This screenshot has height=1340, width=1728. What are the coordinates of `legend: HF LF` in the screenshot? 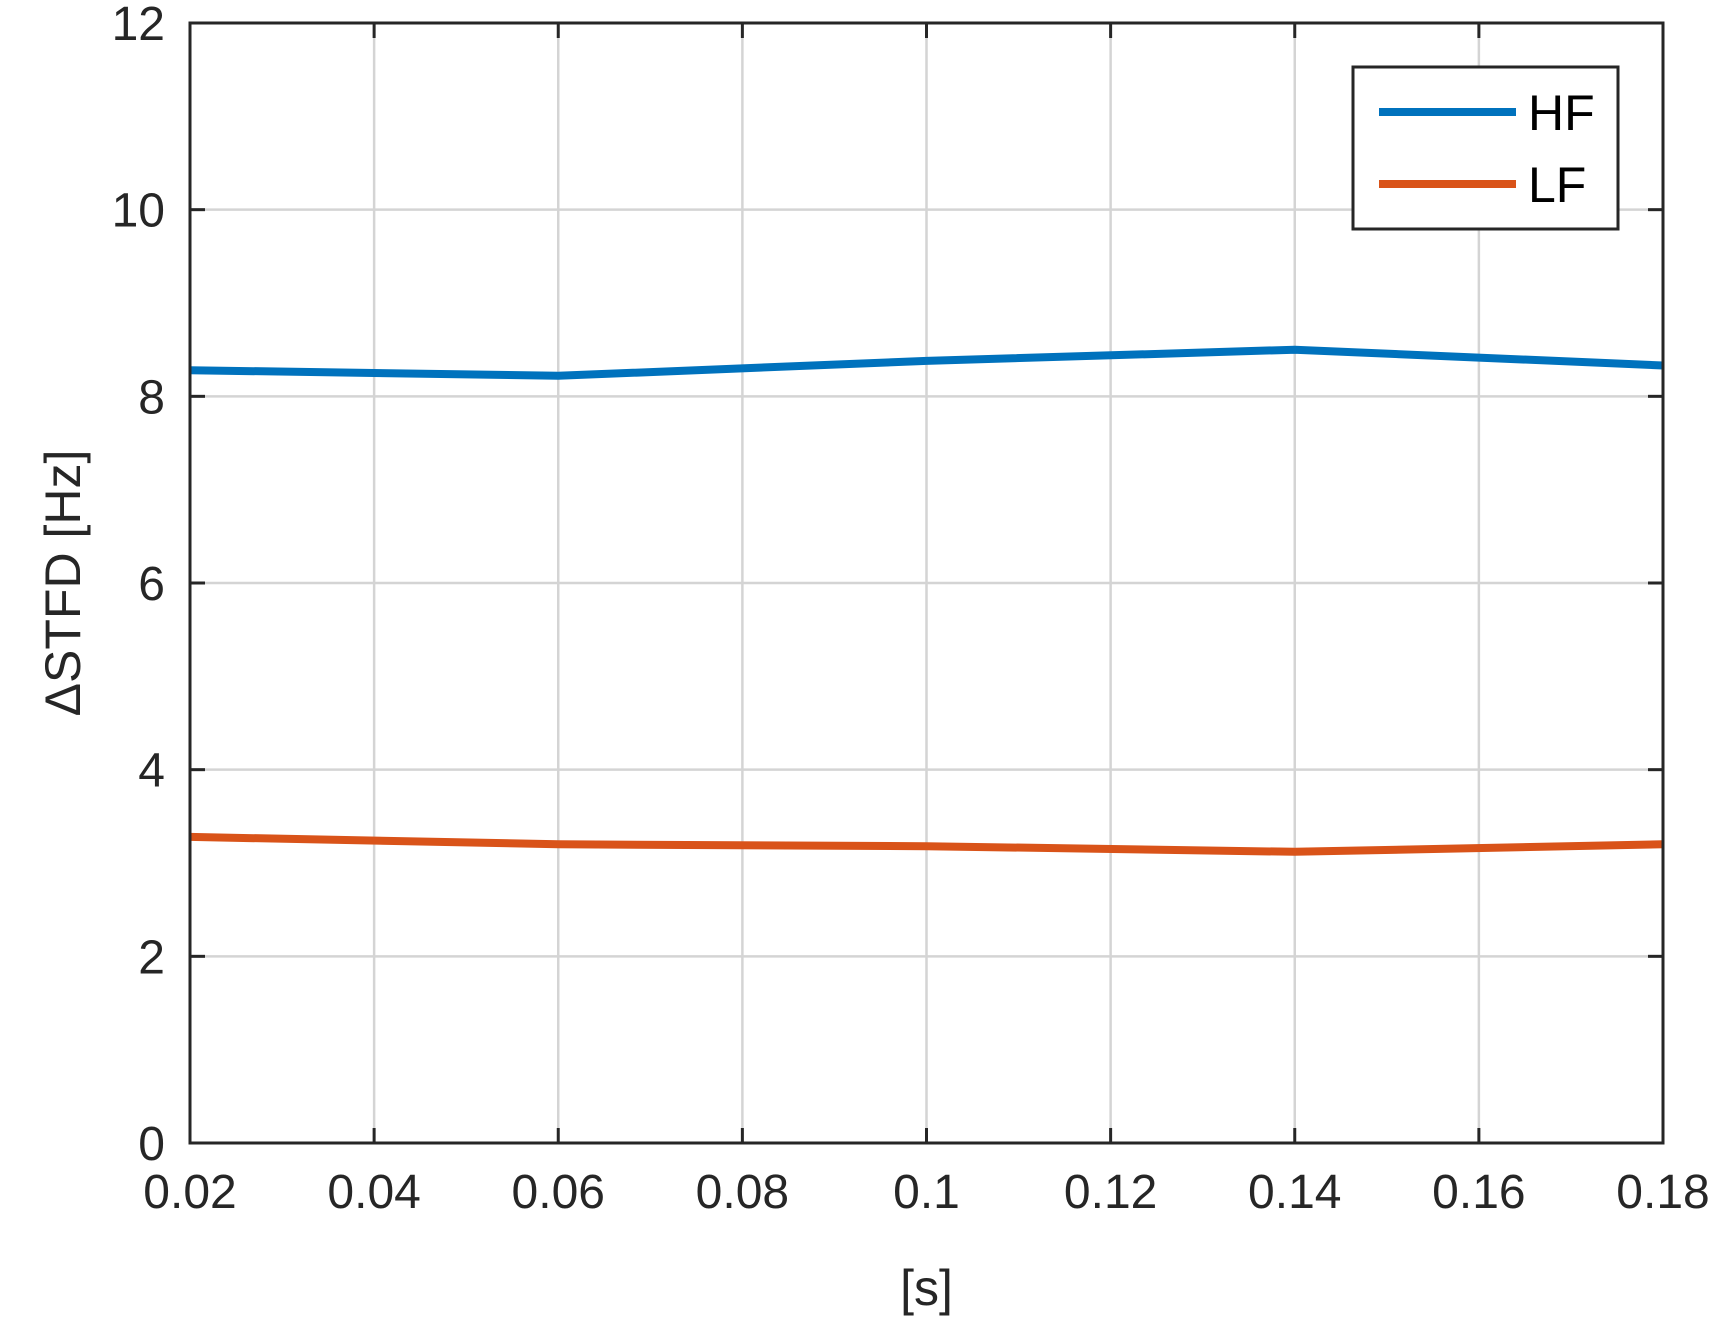 It's located at (1485, 148).